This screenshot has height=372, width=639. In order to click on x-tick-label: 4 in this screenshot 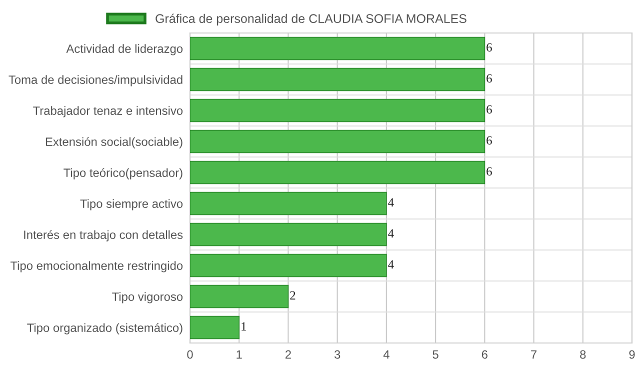, I will do `click(386, 354)`.